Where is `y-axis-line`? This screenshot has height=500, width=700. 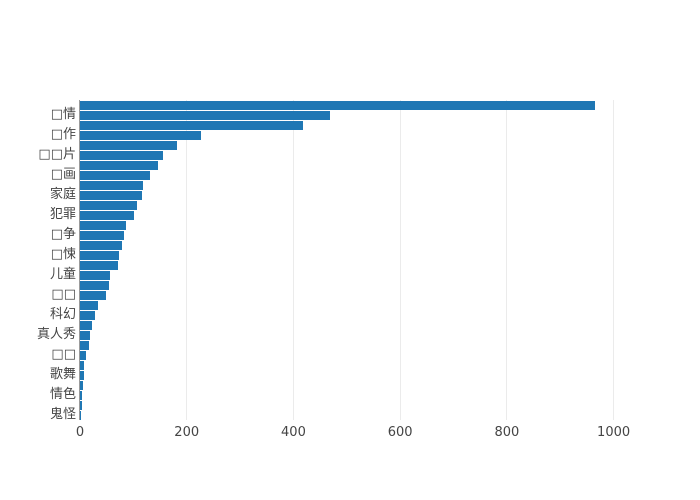
y-axis-line is located at coordinates (79, 260).